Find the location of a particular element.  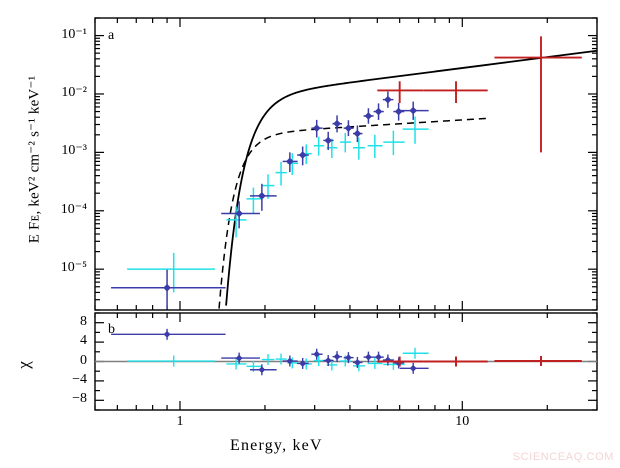

series-residual-navy is located at coordinates (270, 352).